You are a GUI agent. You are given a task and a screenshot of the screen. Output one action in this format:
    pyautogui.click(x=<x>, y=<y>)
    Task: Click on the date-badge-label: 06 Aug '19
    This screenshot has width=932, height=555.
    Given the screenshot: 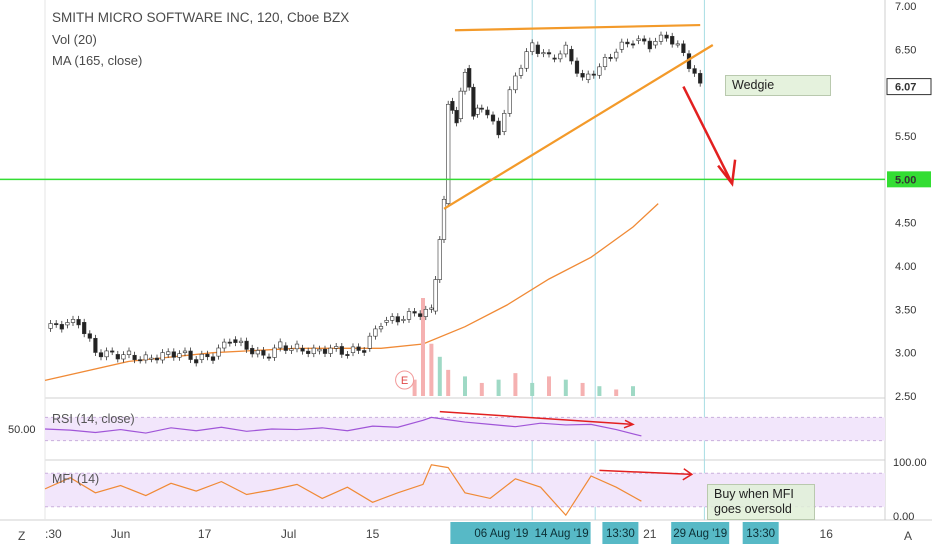 What is the action you would take?
    pyautogui.click(x=501, y=534)
    